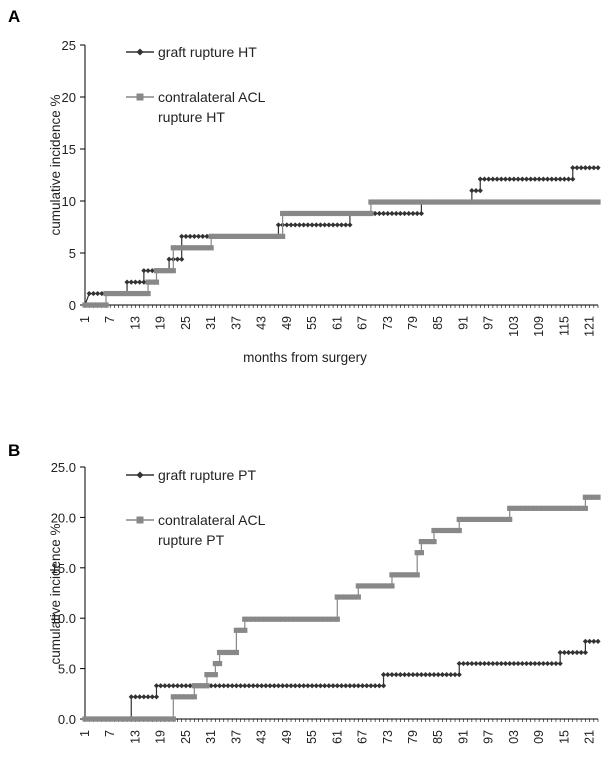 The image size is (613, 758). Describe the element at coordinates (388, 737) in the screenshot. I see `x-tick-label: 73` at that location.